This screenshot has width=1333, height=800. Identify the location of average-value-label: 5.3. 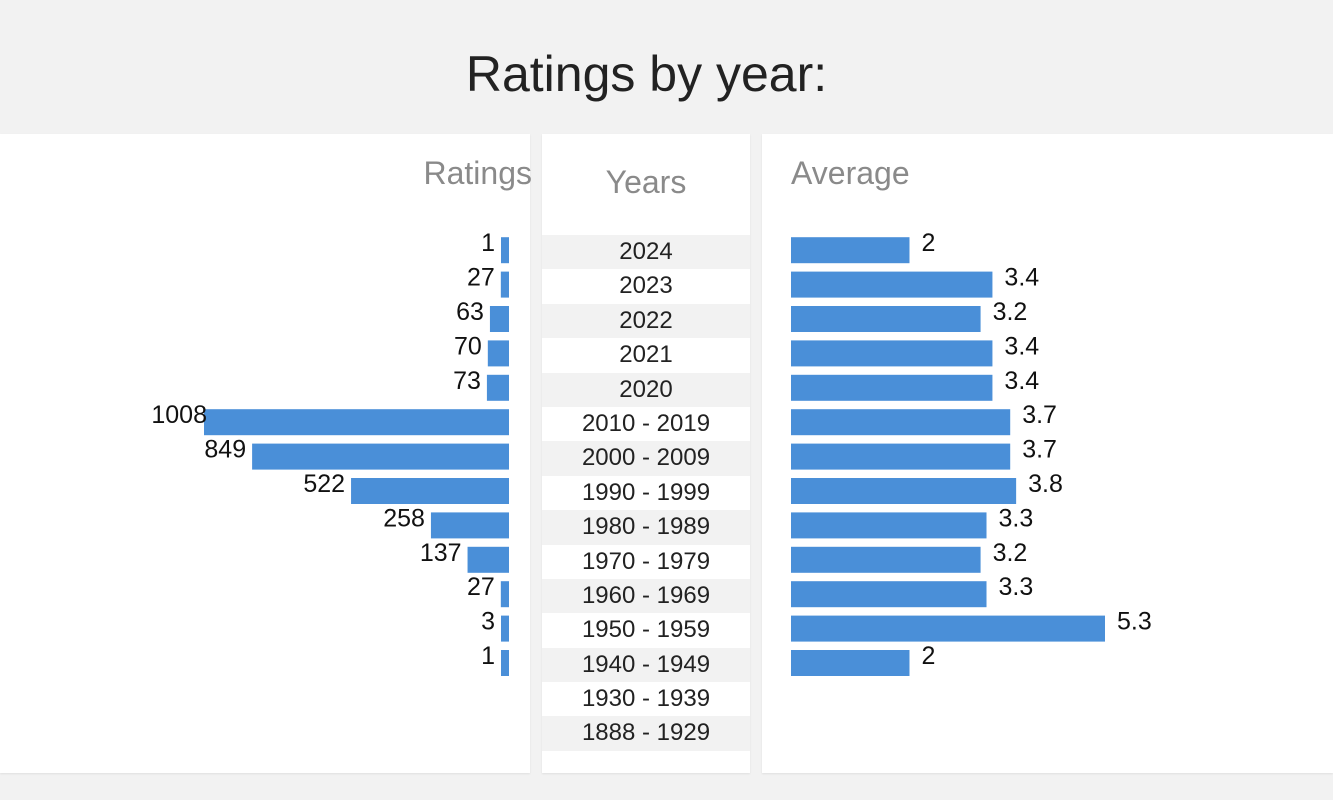
(1134, 622).